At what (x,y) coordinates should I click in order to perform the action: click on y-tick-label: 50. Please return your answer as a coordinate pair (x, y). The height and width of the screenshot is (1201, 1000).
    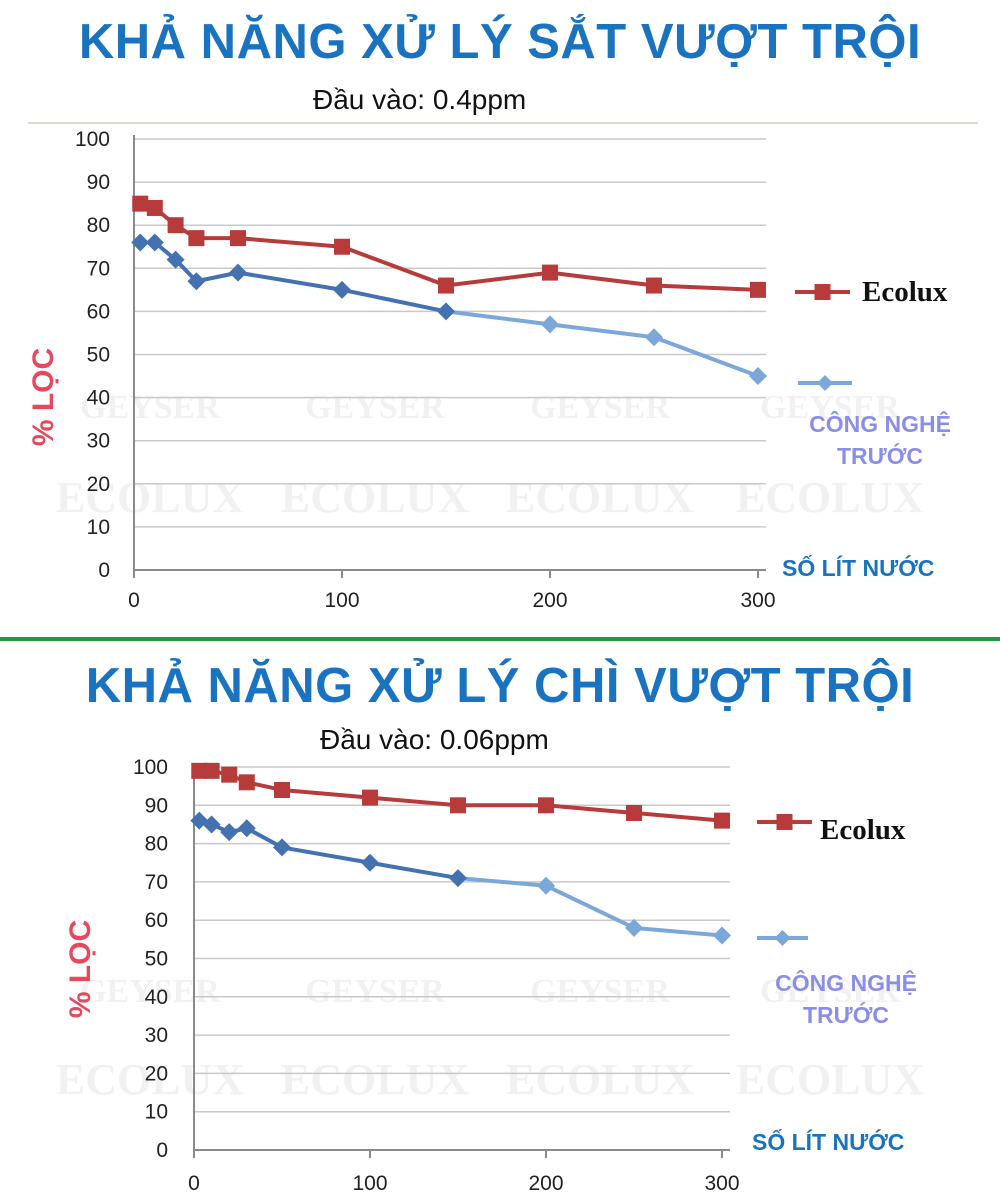
    Looking at the image, I should click on (156, 959).